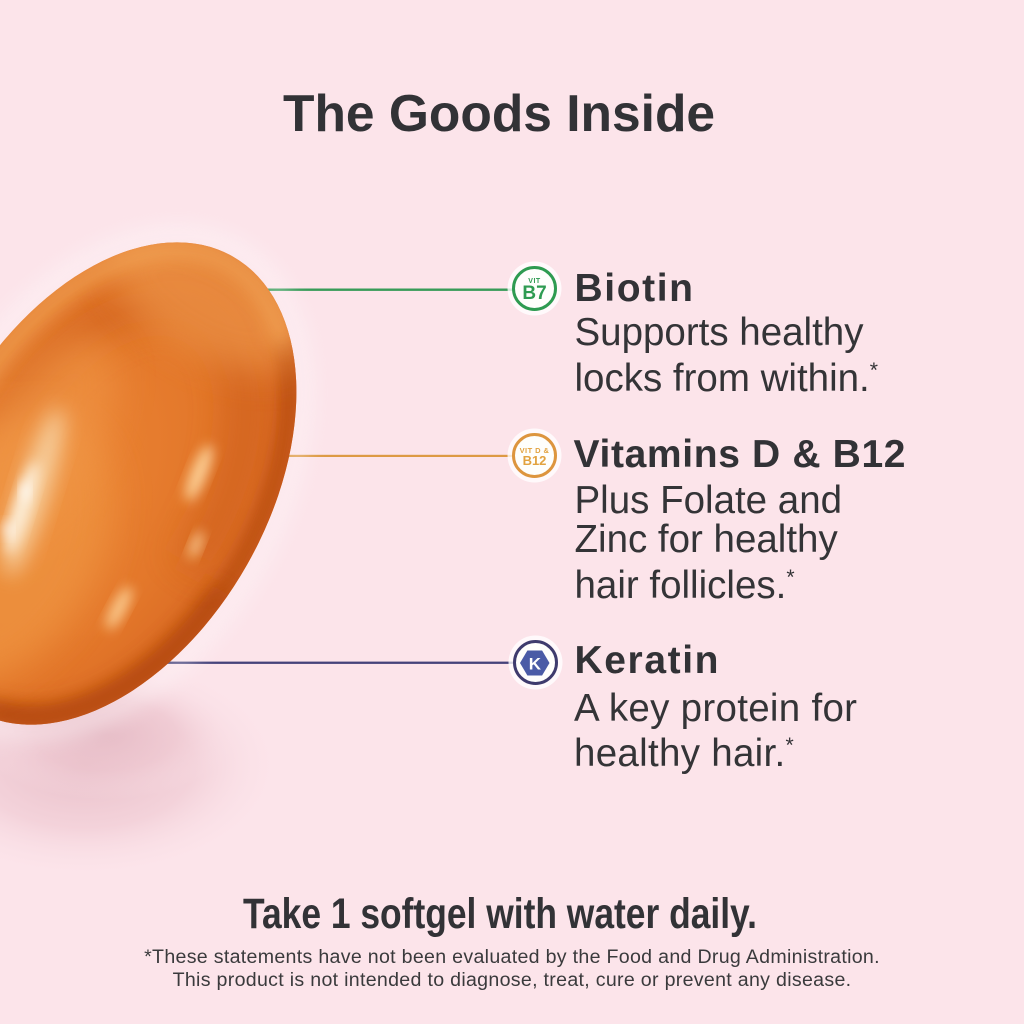 The height and width of the screenshot is (1024, 1024). What do you see at coordinates (535, 663) in the screenshot?
I see `svg-text: K` at bounding box center [535, 663].